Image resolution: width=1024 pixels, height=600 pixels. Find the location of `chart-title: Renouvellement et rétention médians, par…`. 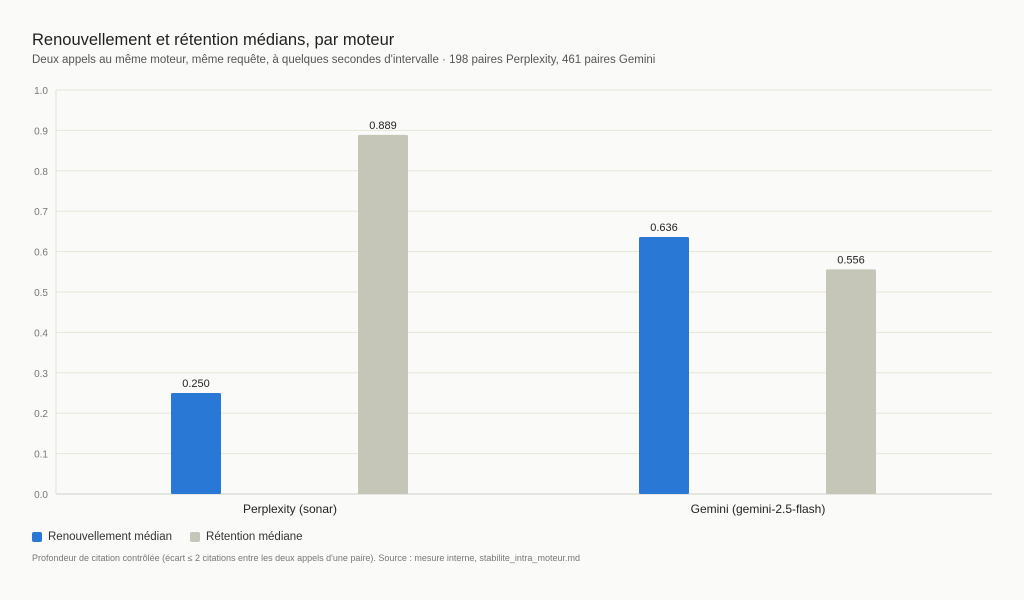

chart-title: Renouvellement et rétention médians, par… is located at coordinates (213, 40).